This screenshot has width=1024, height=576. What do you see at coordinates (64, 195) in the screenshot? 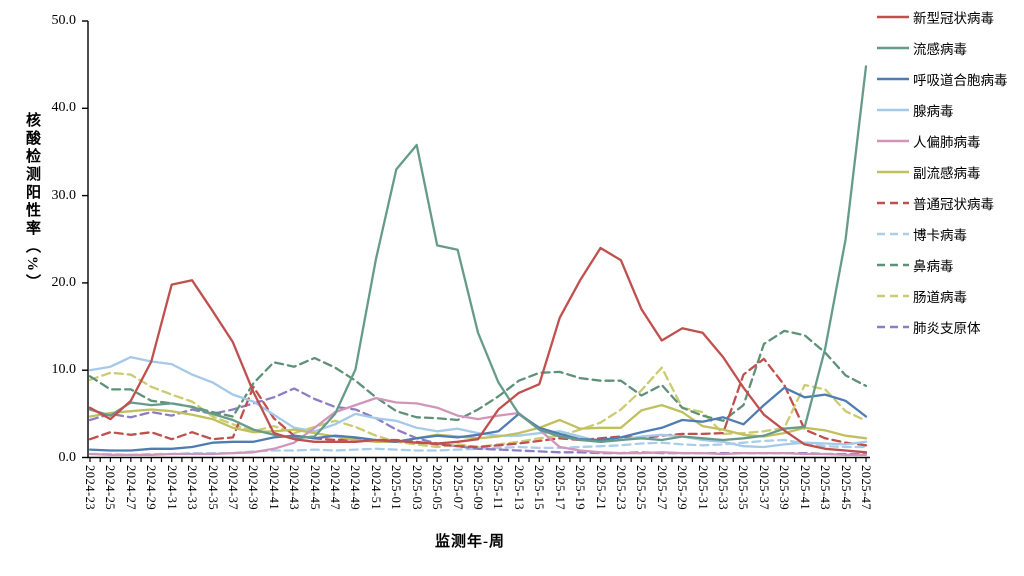
I see `y-tick-label: 30.0` at bounding box center [64, 195].